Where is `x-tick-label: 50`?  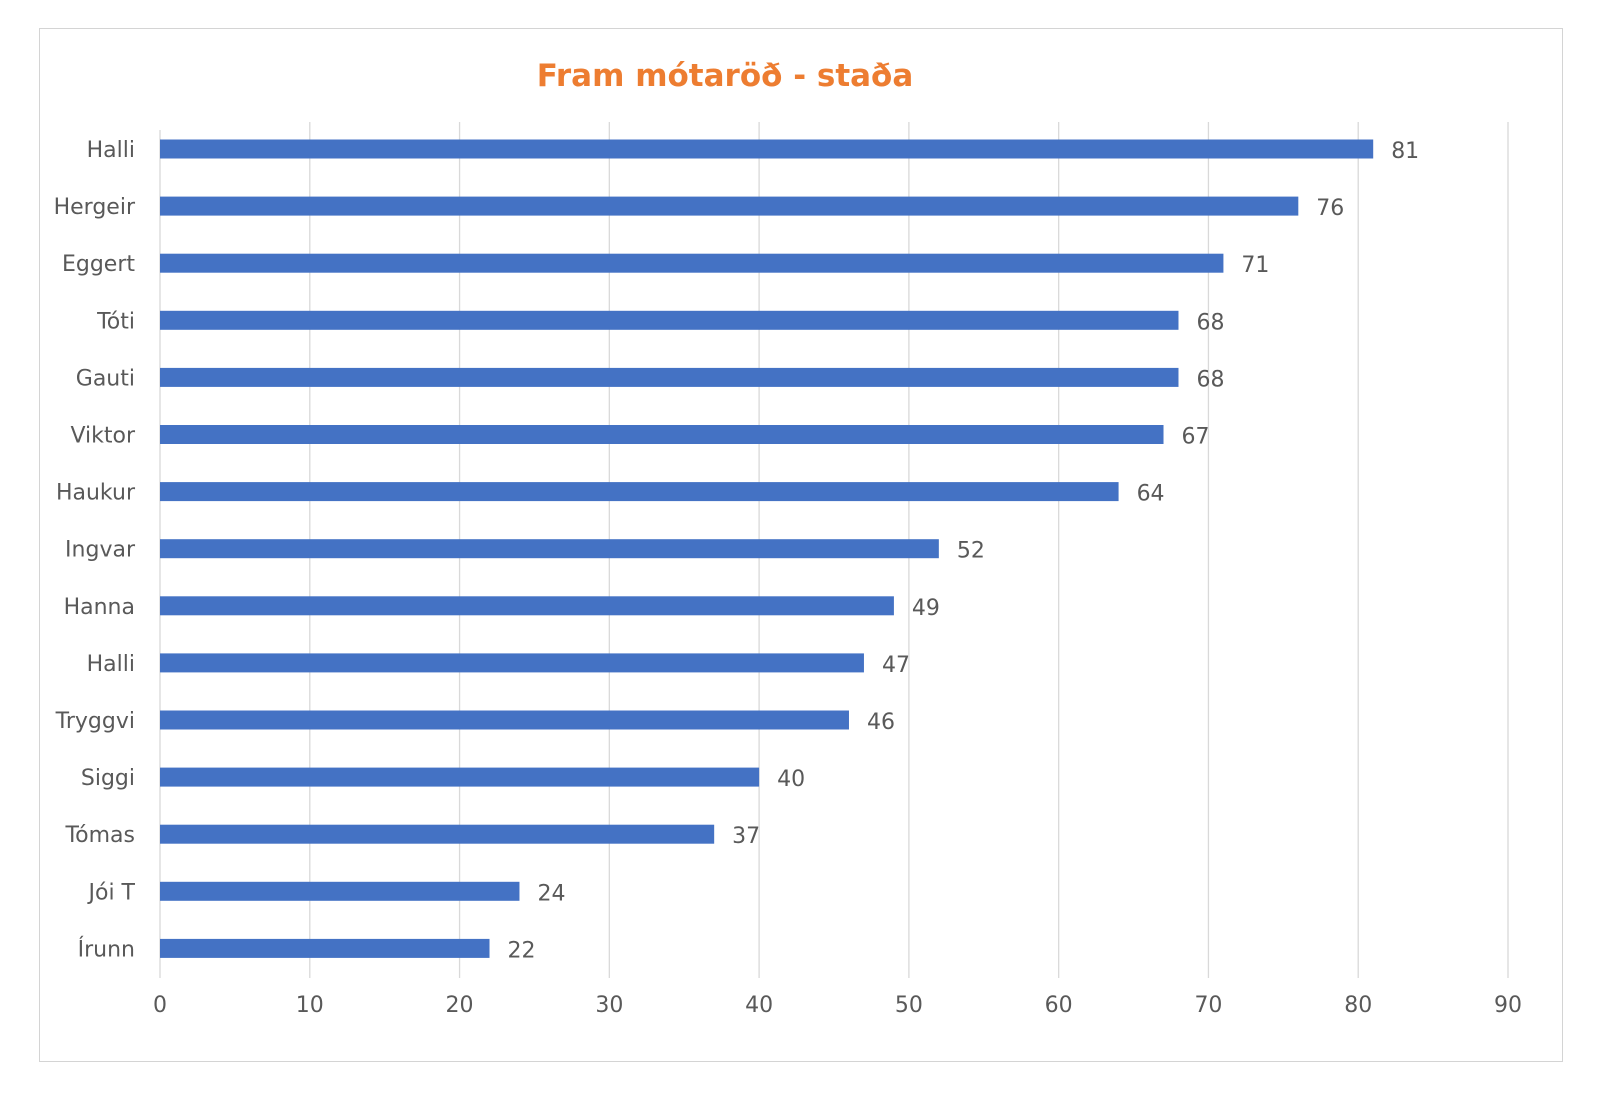
x-tick-label: 50 is located at coordinates (909, 1005).